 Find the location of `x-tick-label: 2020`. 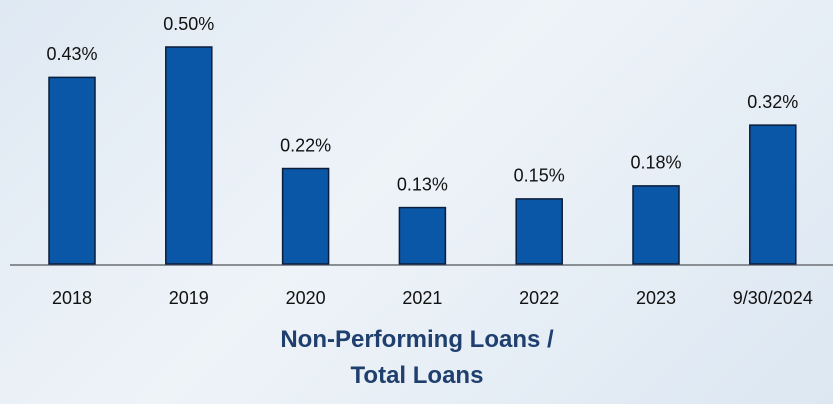

x-tick-label: 2020 is located at coordinates (306, 298).